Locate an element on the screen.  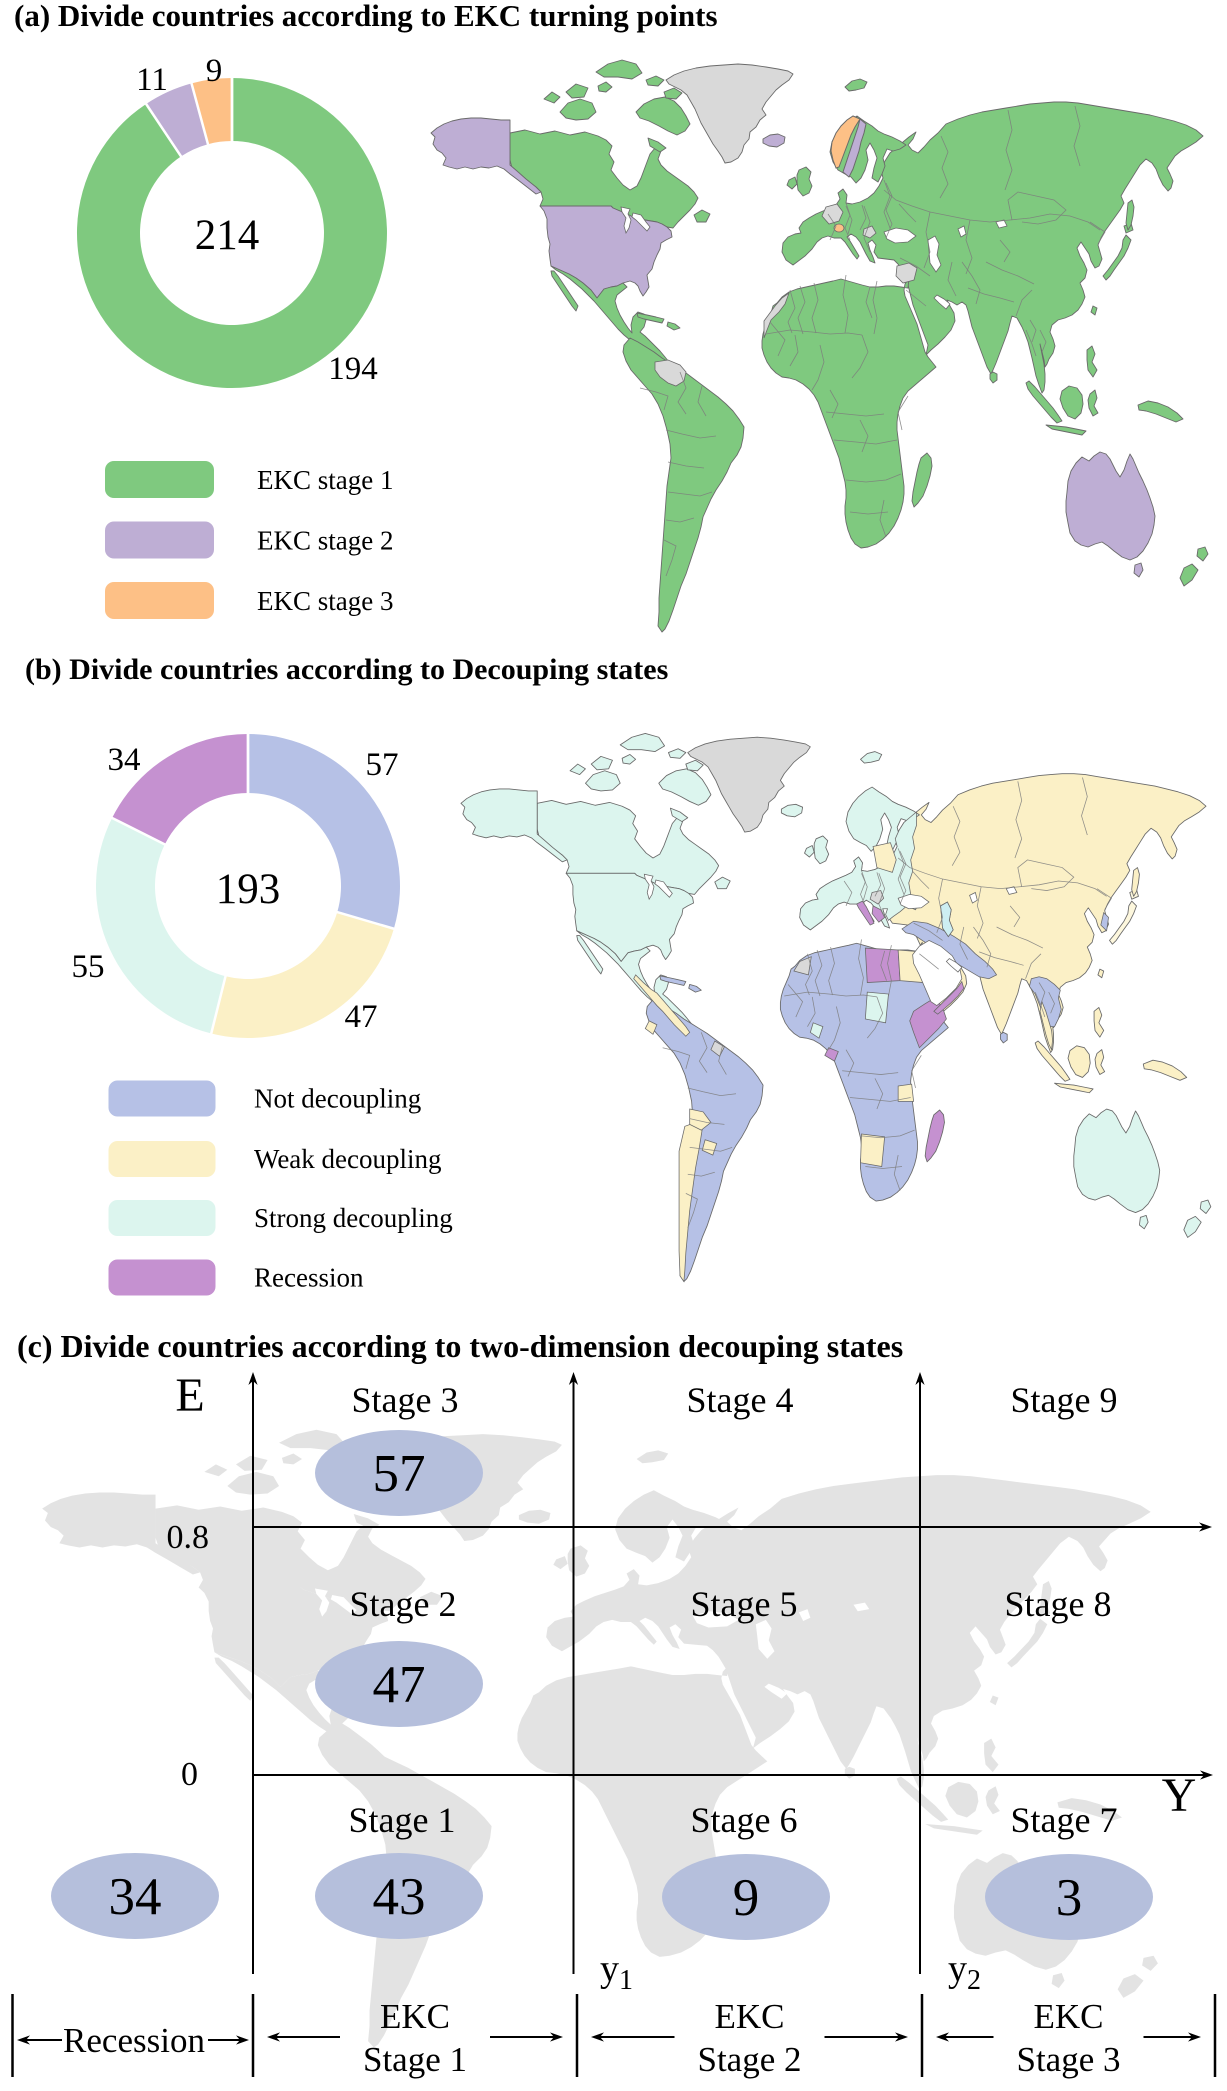
svg-text: Stage 7 is located at coordinates (1064, 1820).